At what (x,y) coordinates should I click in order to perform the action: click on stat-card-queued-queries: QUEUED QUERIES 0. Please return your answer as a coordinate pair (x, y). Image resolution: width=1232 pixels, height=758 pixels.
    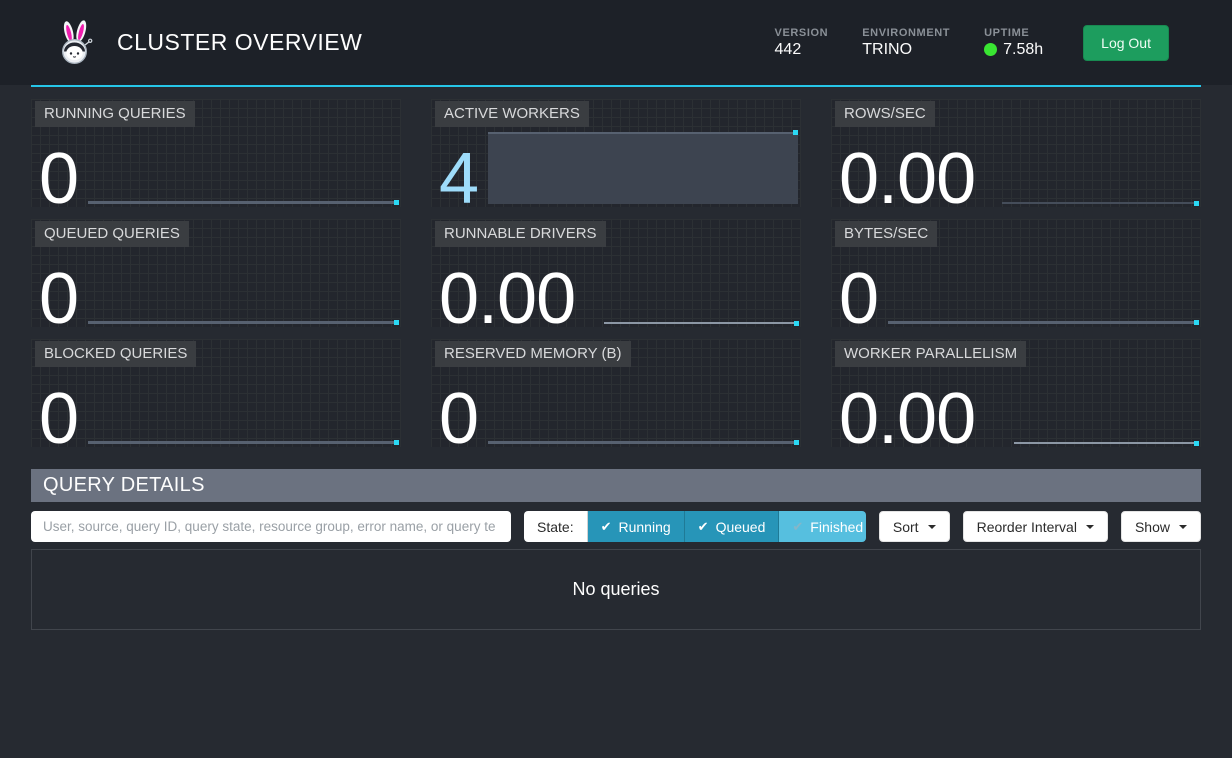
    Looking at the image, I should click on (216, 277).